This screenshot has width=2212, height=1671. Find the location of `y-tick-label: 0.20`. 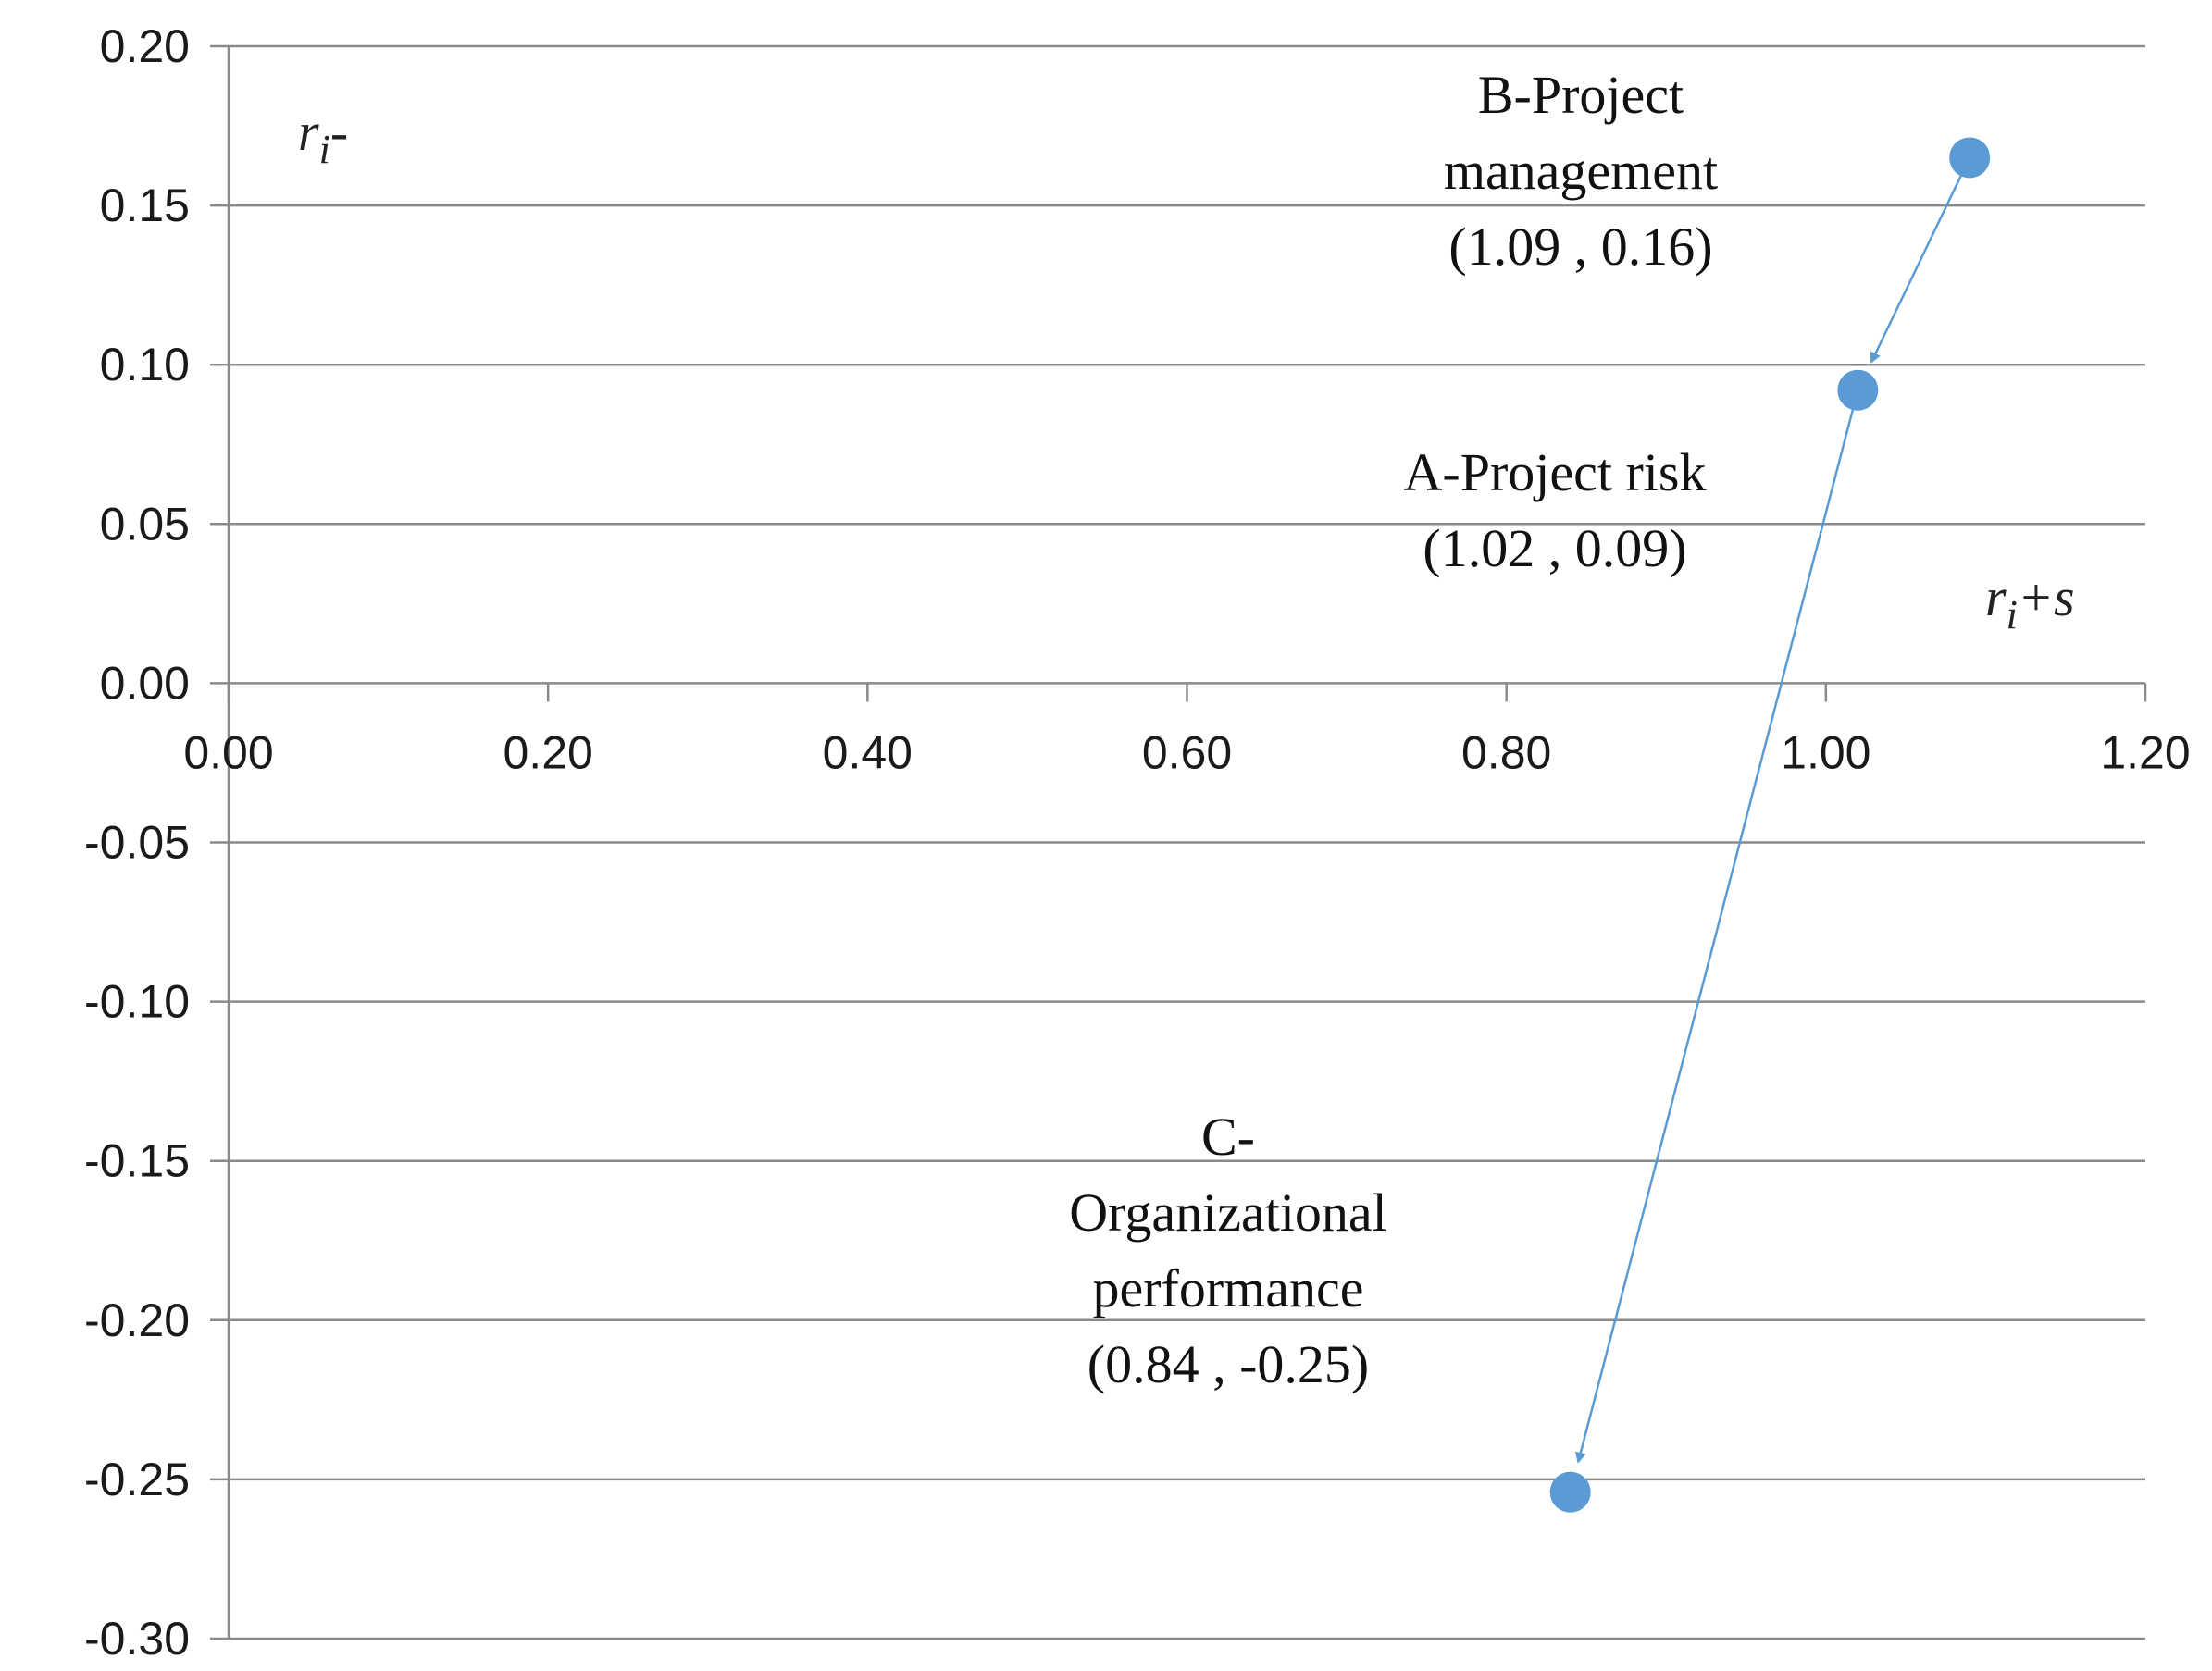

y-tick-label: 0.20 is located at coordinates (145, 46).